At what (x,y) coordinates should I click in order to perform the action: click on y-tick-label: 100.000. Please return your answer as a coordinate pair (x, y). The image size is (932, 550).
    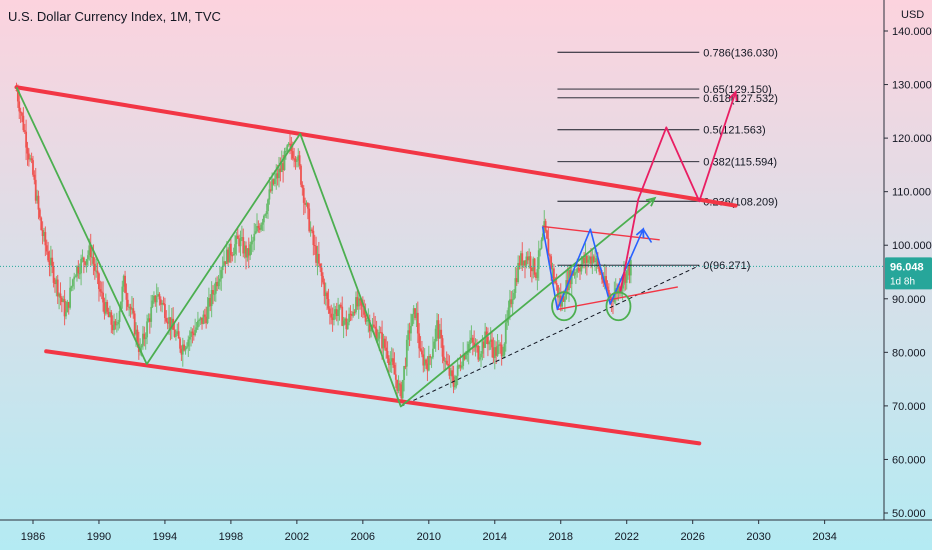
    Looking at the image, I should click on (912, 246).